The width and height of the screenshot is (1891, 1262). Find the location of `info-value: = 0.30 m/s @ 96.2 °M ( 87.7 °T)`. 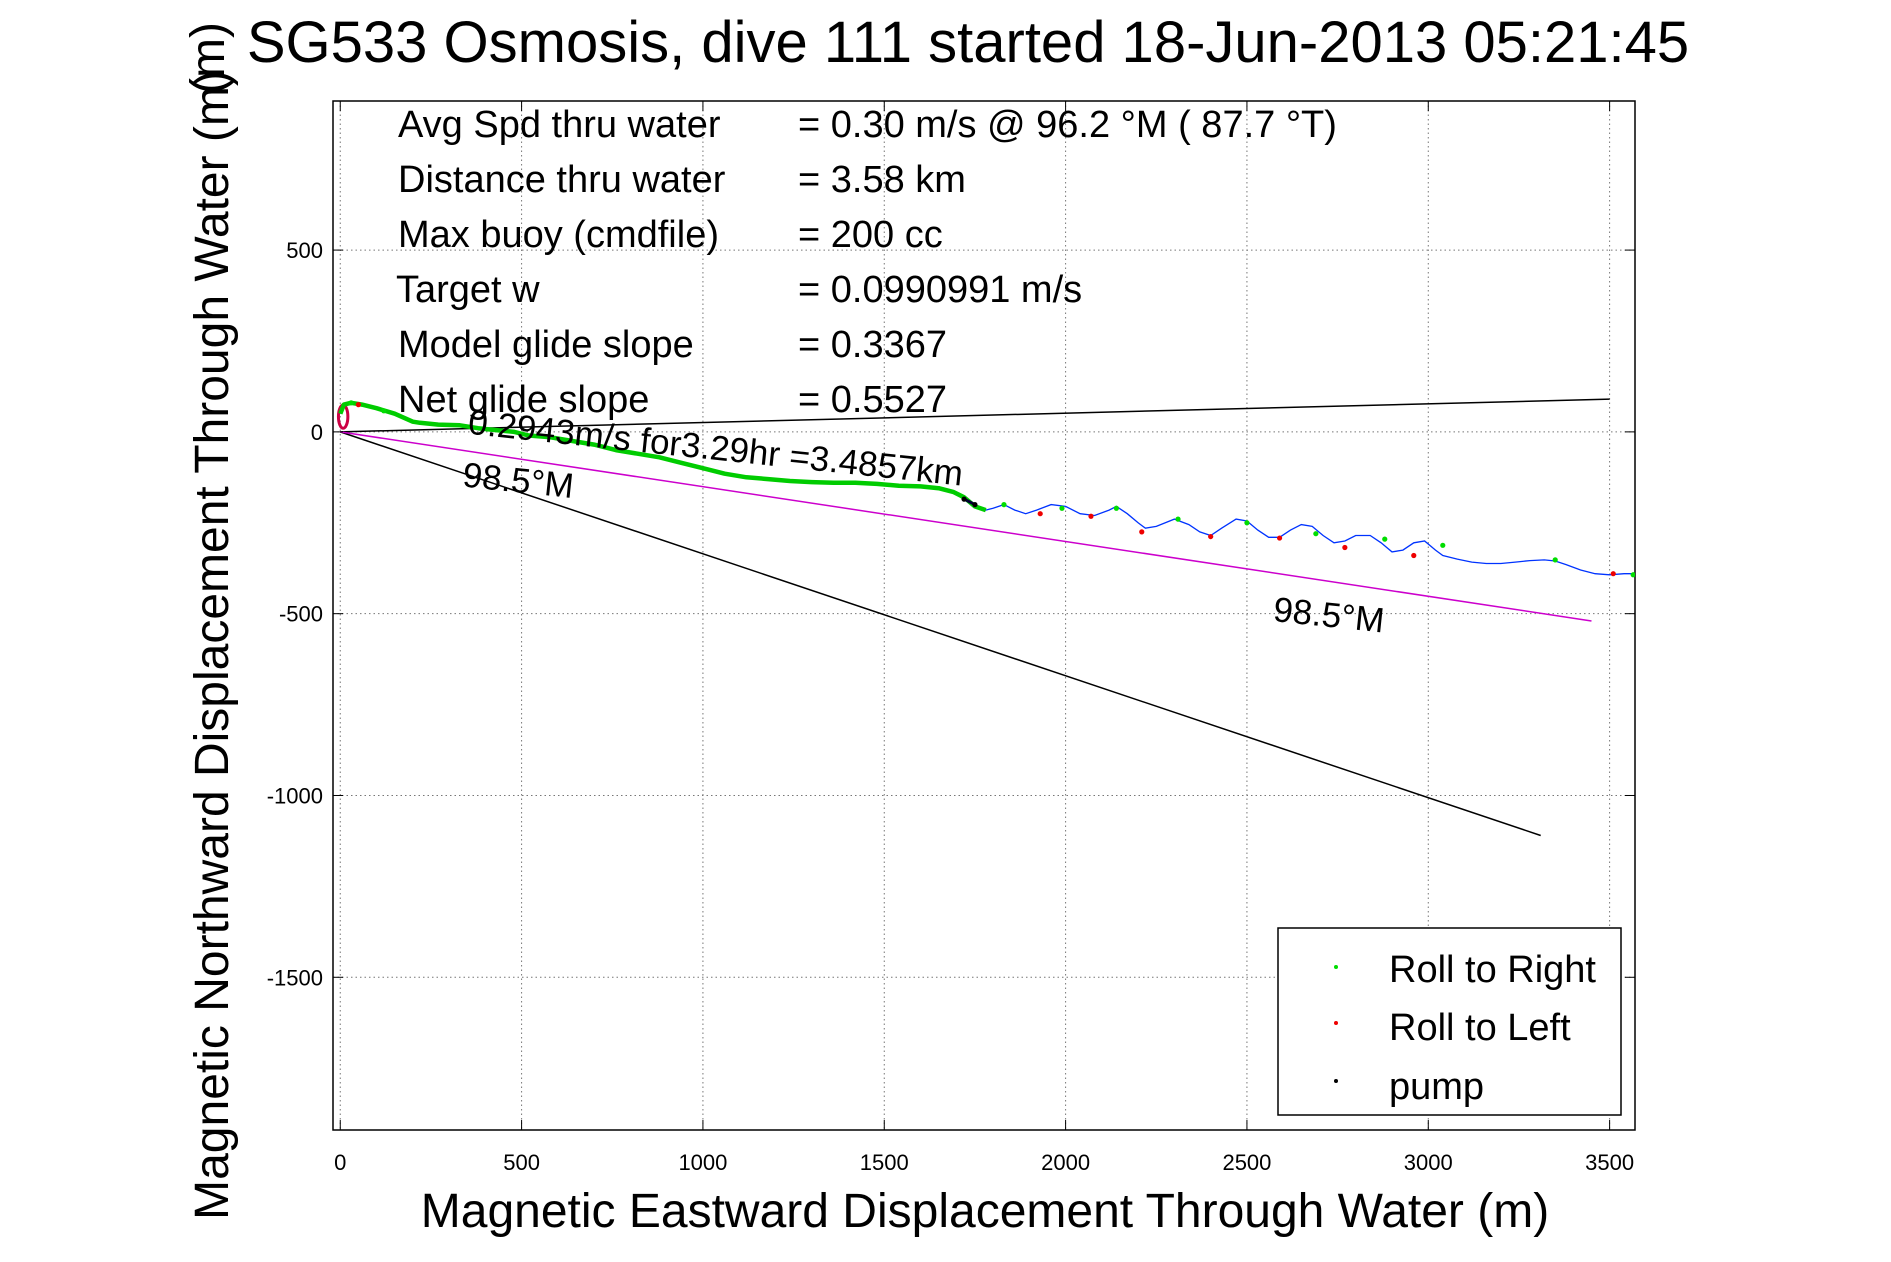

info-value: = 0.30 m/s @ 96.2 °M ( 87.7 °T) is located at coordinates (1067, 125).